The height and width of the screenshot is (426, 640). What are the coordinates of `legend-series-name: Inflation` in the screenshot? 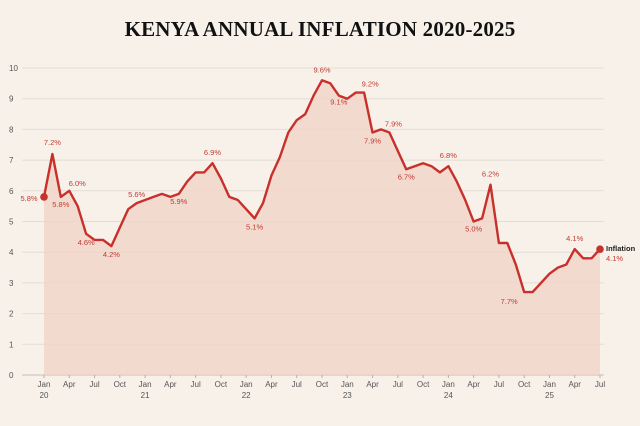 It's located at (621, 248).